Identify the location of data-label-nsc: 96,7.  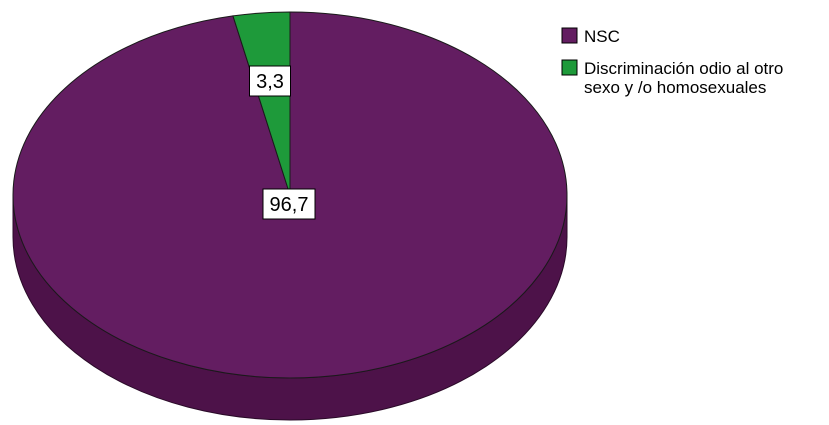
(289, 204).